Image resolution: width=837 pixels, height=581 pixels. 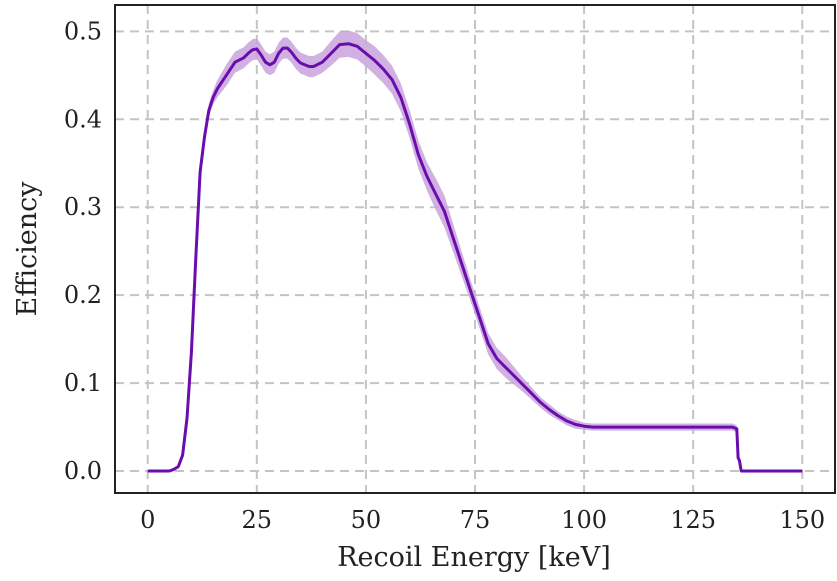 I want to click on x-tick-label-3: 75, so click(x=475, y=520).